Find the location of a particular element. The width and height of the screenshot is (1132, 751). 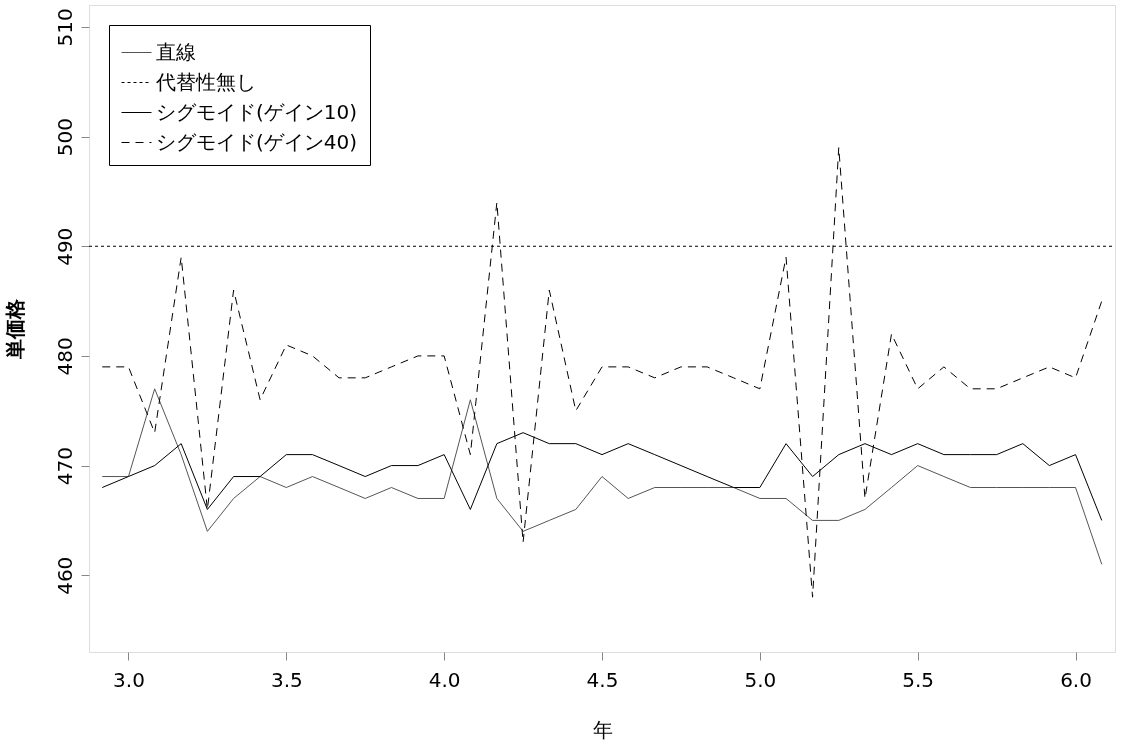

x-tick-label: 3.0 is located at coordinates (129, 679).